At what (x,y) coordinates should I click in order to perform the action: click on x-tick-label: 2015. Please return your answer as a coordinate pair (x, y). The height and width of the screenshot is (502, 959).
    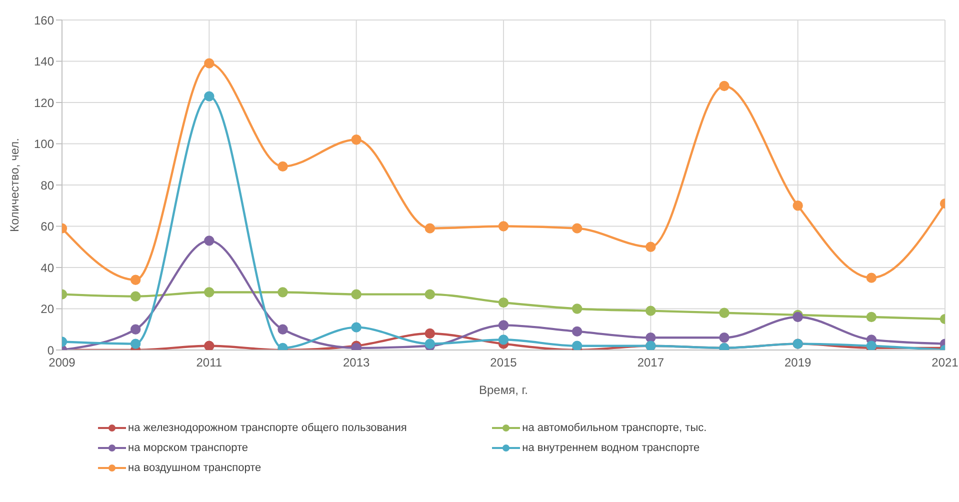
    Looking at the image, I should click on (504, 363).